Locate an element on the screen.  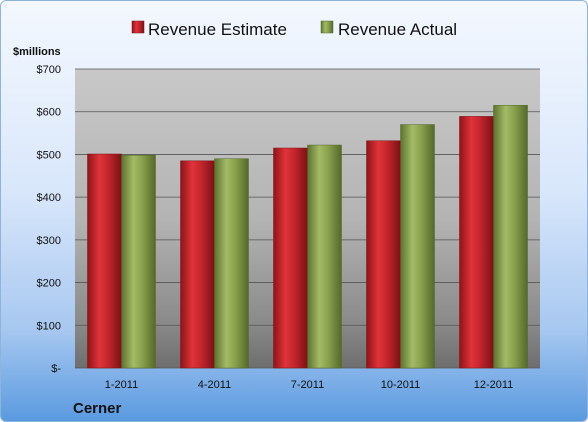
y-tick-label: $200 is located at coordinates (49, 284).